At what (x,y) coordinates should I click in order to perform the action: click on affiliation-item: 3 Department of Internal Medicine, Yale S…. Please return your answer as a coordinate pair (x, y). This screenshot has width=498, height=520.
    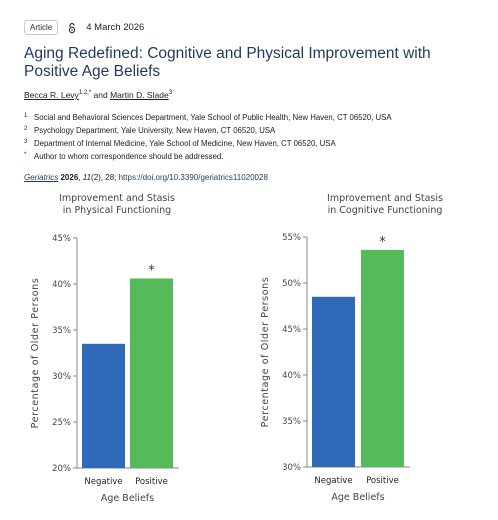
    Looking at the image, I should click on (259, 143).